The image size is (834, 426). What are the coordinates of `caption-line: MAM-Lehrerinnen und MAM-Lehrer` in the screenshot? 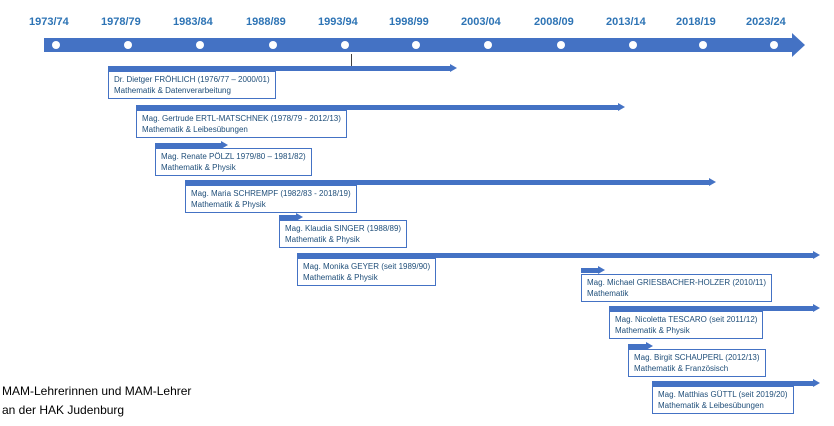 It's located at (97, 391).